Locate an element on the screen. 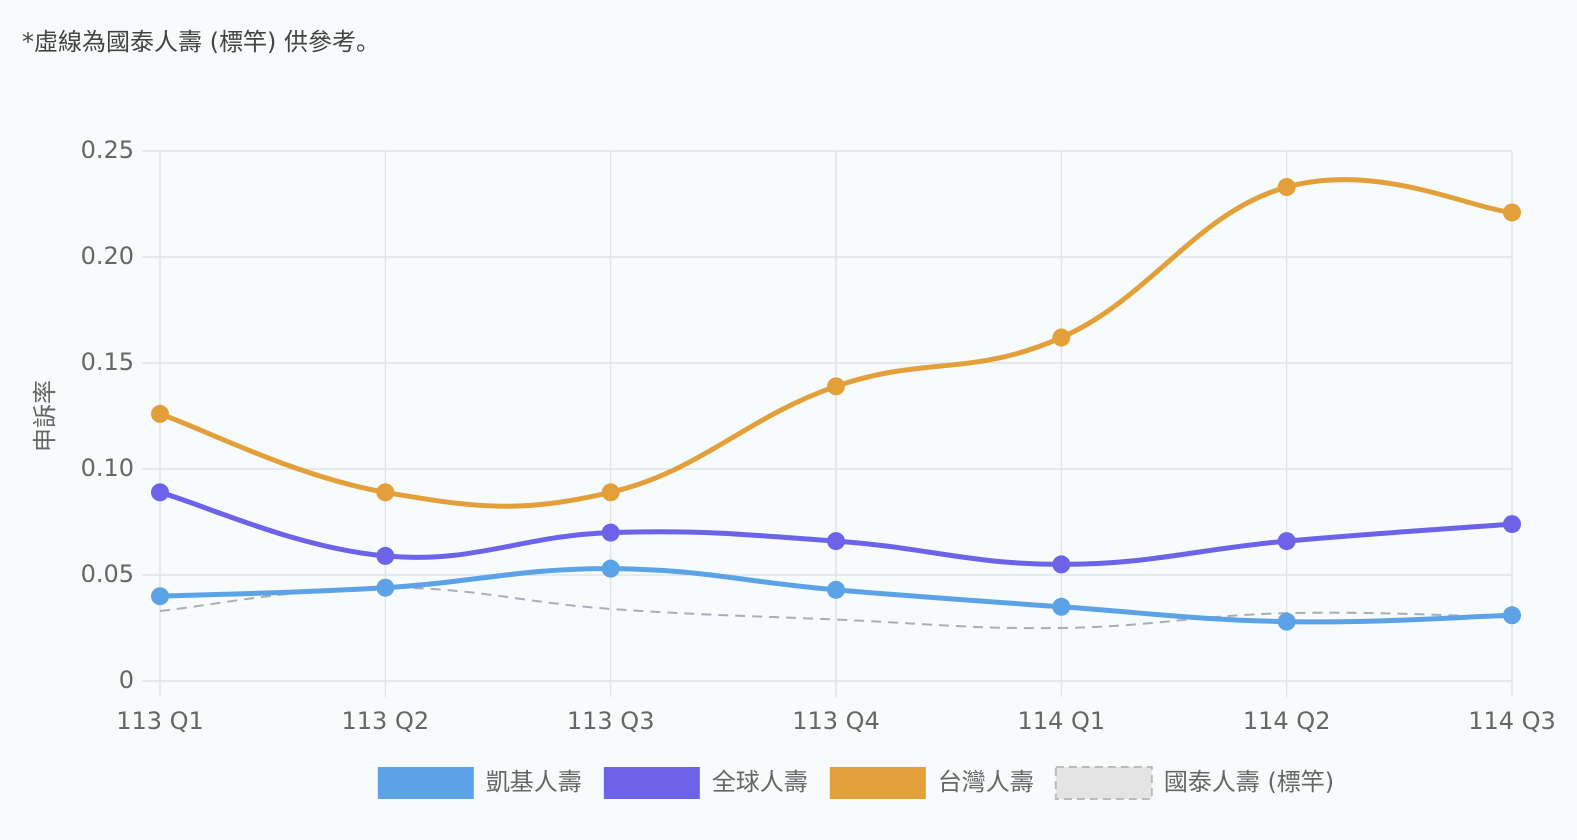 This screenshot has height=840, width=1577. y-tick-label: 0.15 is located at coordinates (107, 362).